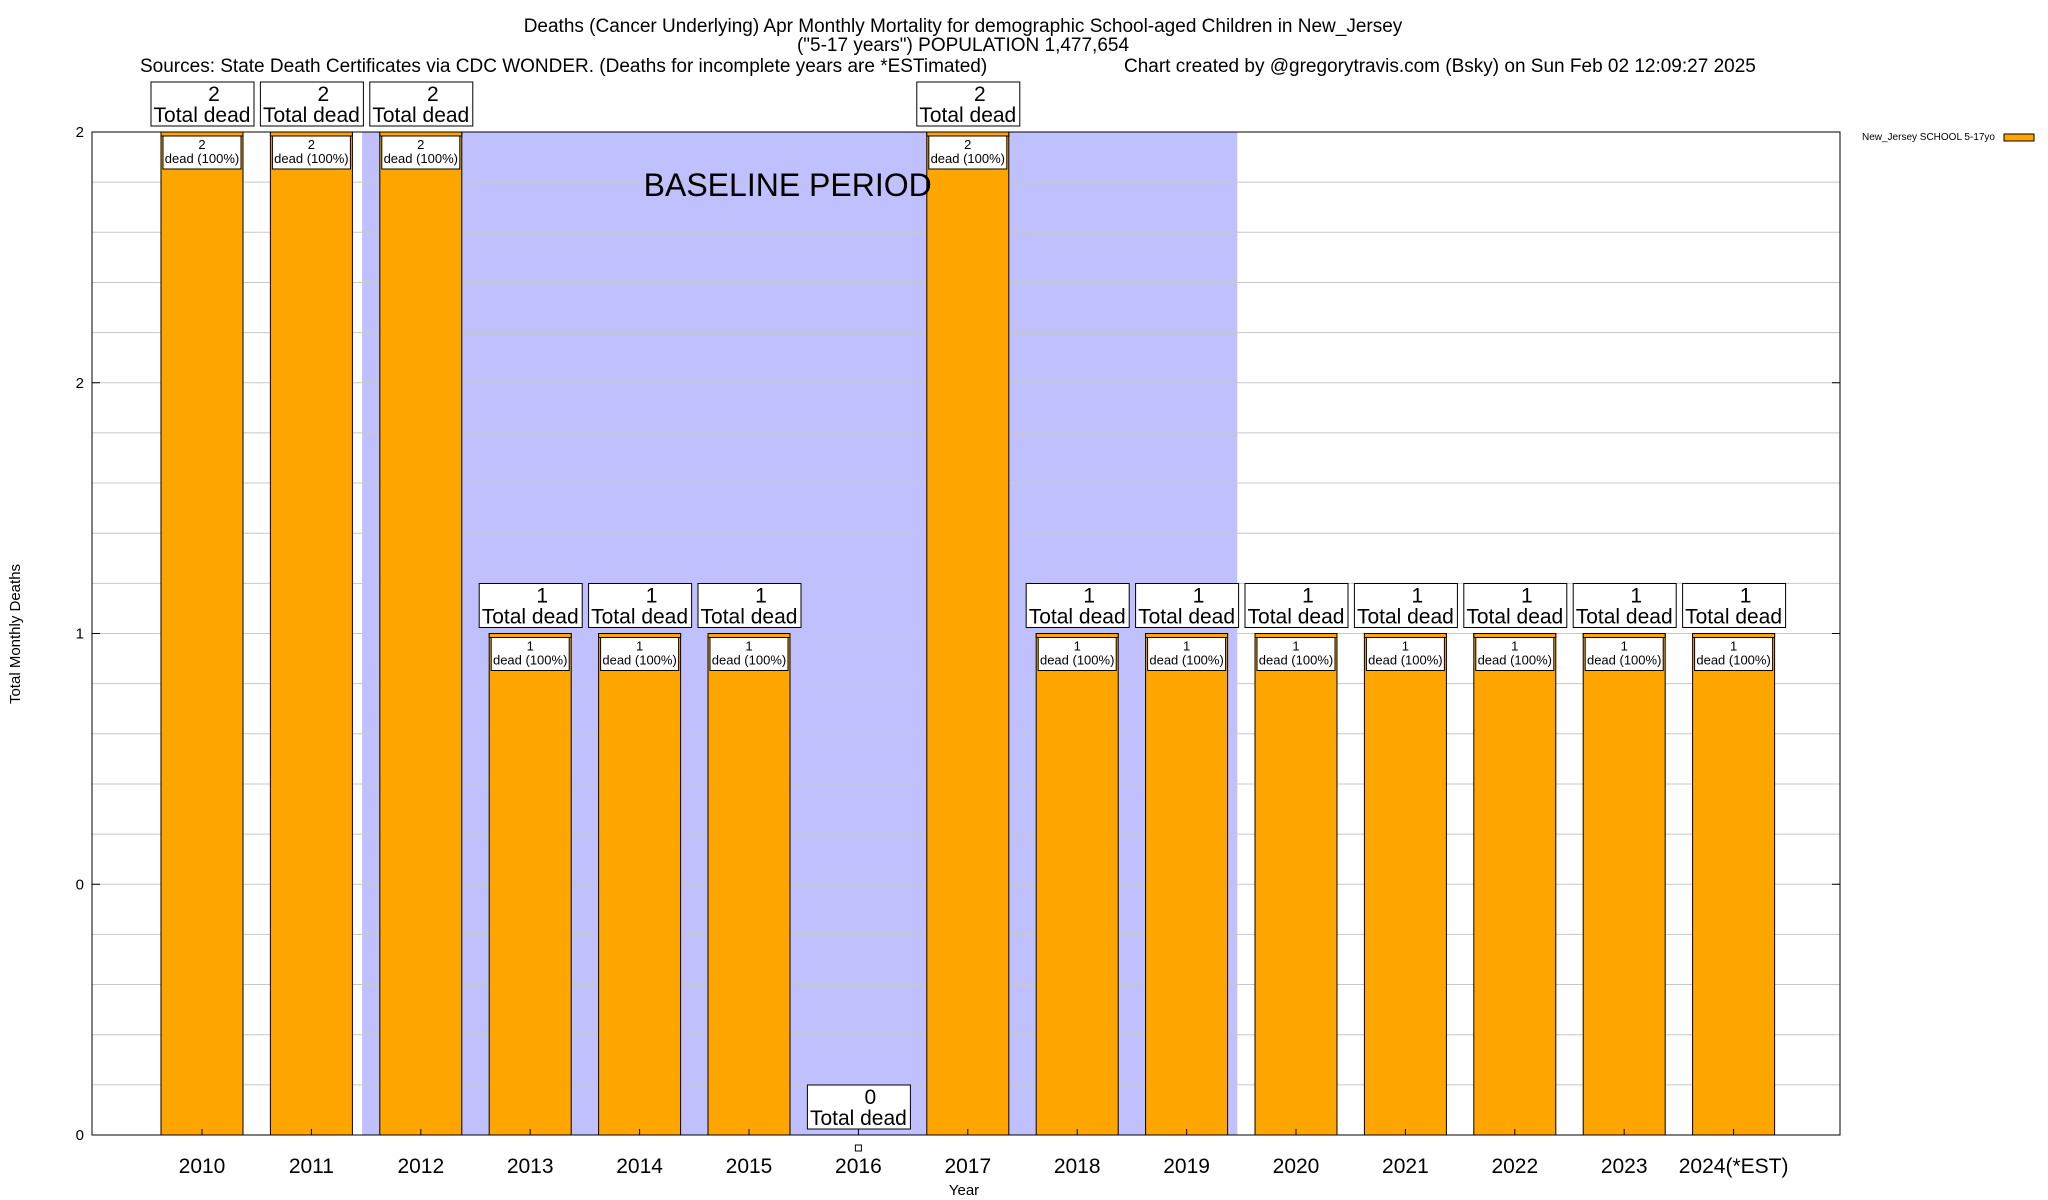  Describe the element at coordinates (1624, 1166) in the screenshot. I see `x-tick-label: 2023` at that location.